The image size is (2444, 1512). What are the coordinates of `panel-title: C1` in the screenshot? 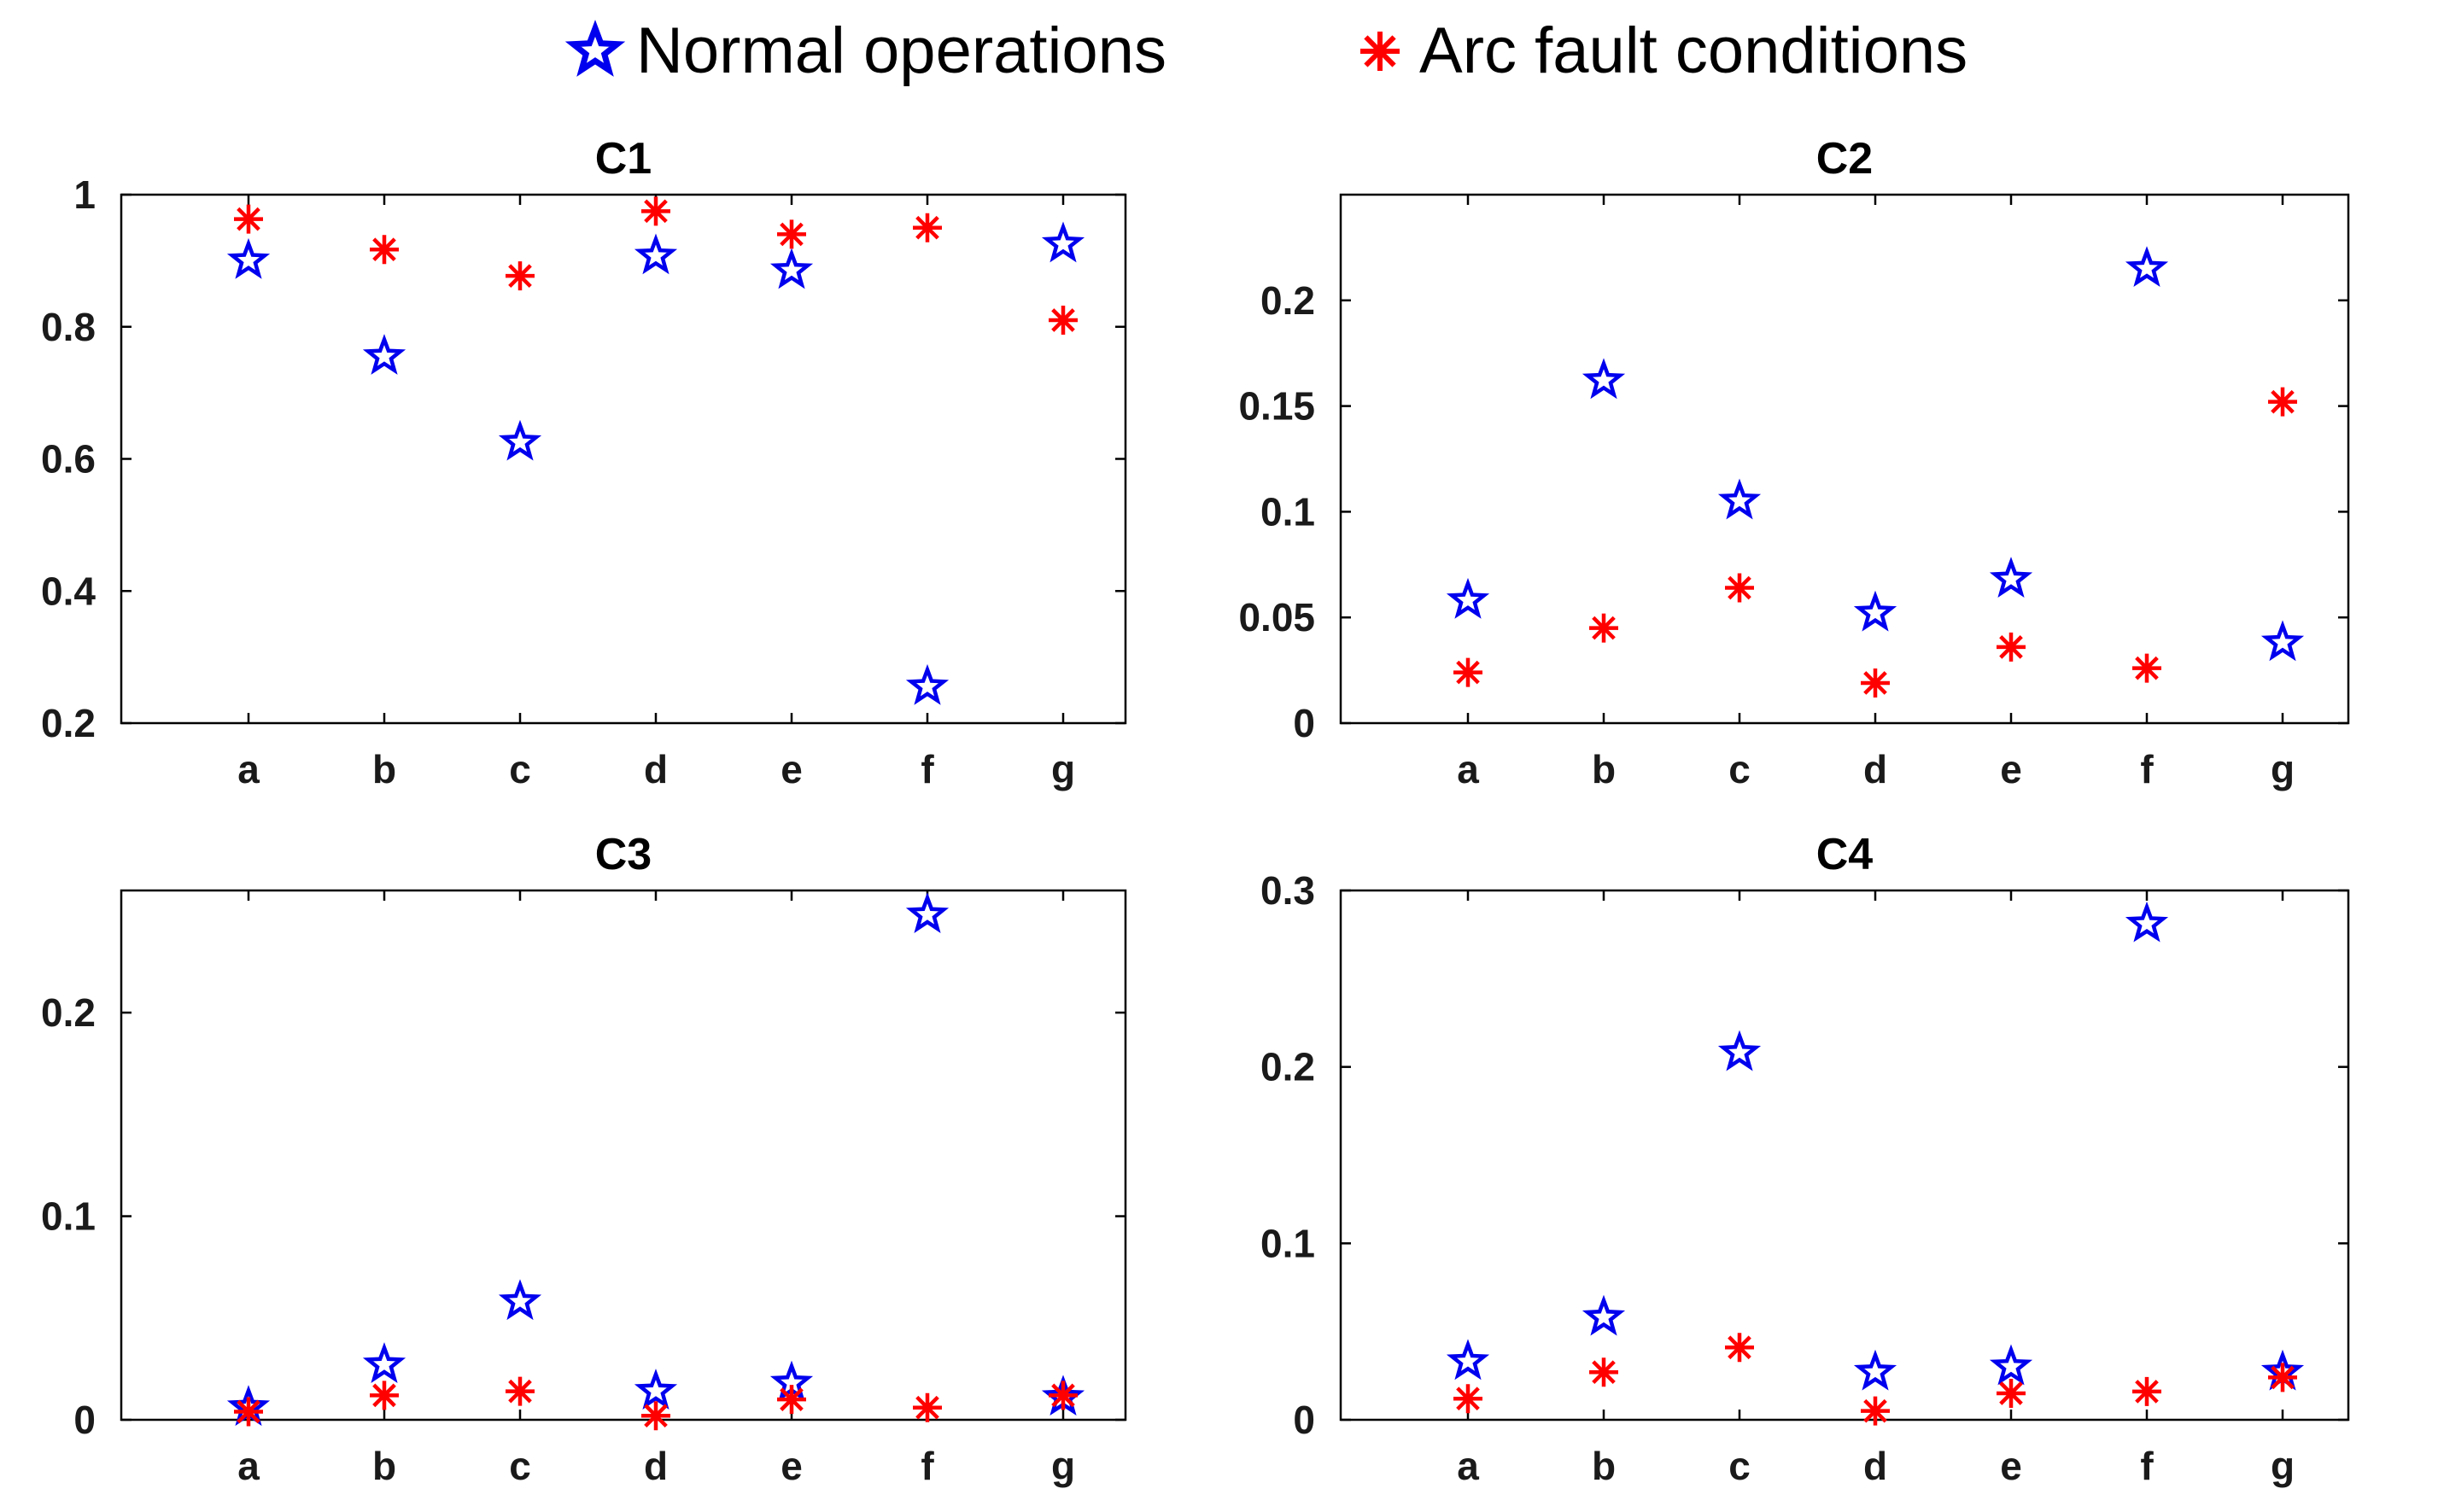 It's located at (623, 159).